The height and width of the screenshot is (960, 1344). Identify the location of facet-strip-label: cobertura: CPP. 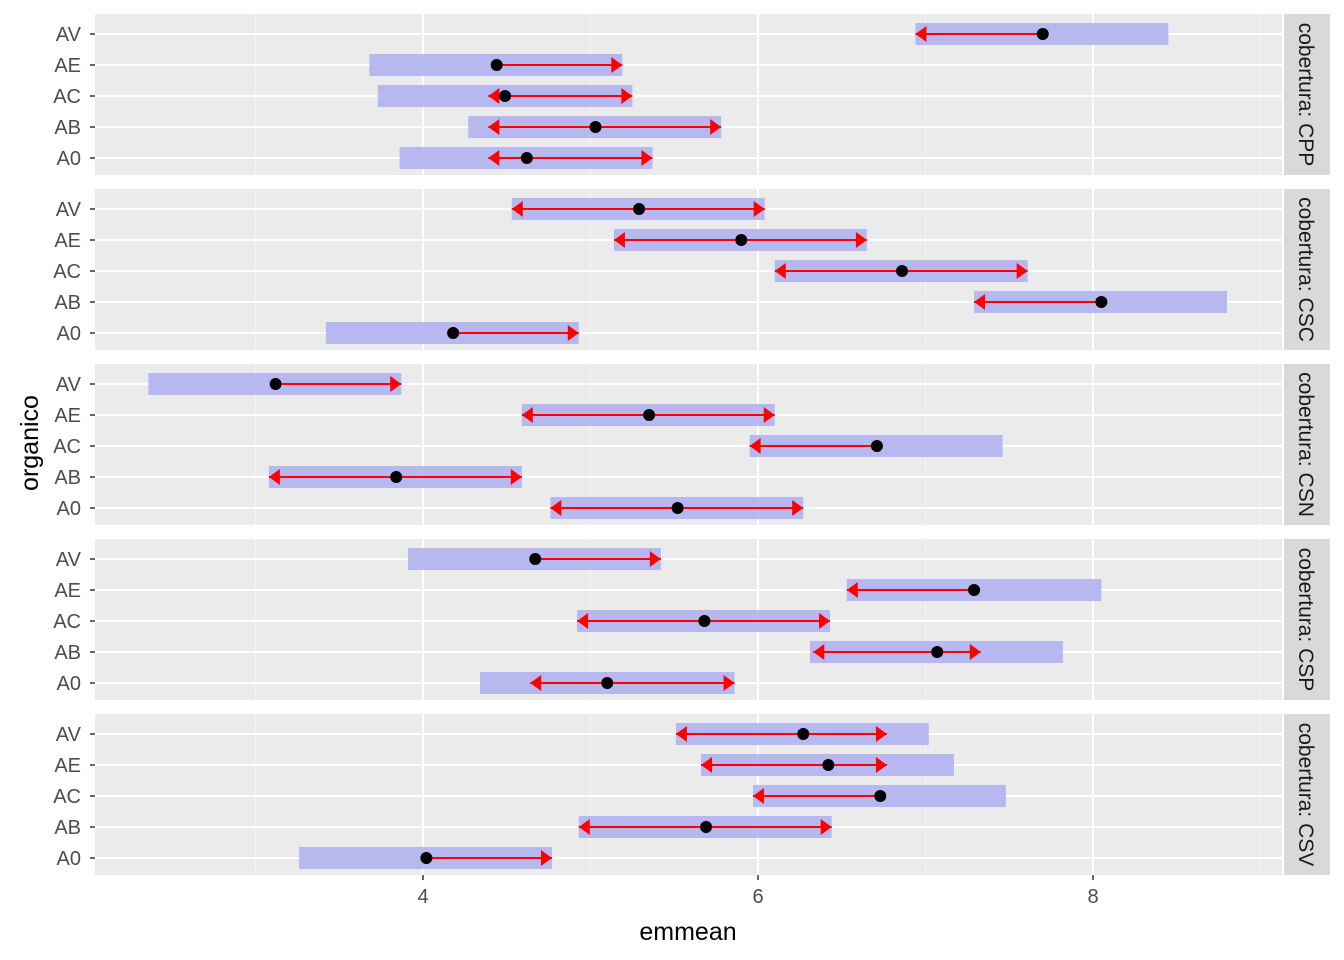
(1305, 95).